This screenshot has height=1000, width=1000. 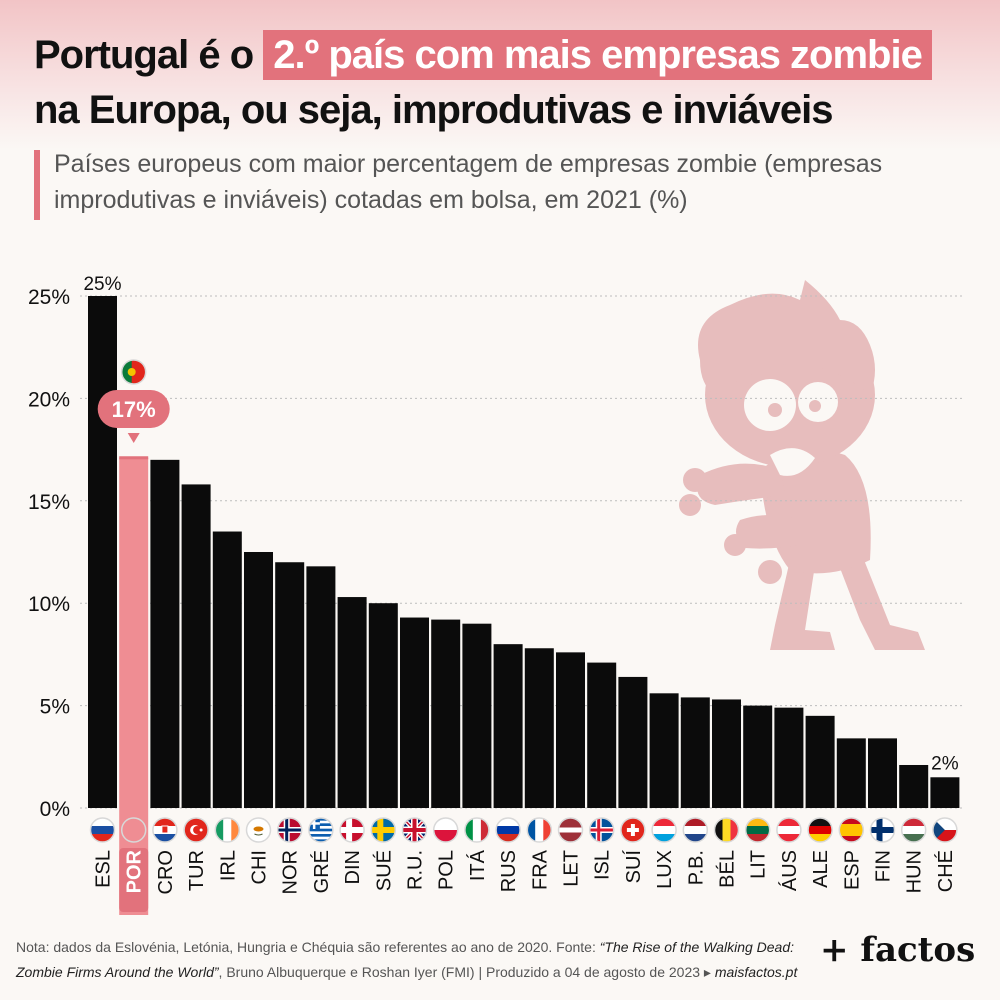 What do you see at coordinates (37, 185) in the screenshot?
I see `subtitle-accent-bar` at bounding box center [37, 185].